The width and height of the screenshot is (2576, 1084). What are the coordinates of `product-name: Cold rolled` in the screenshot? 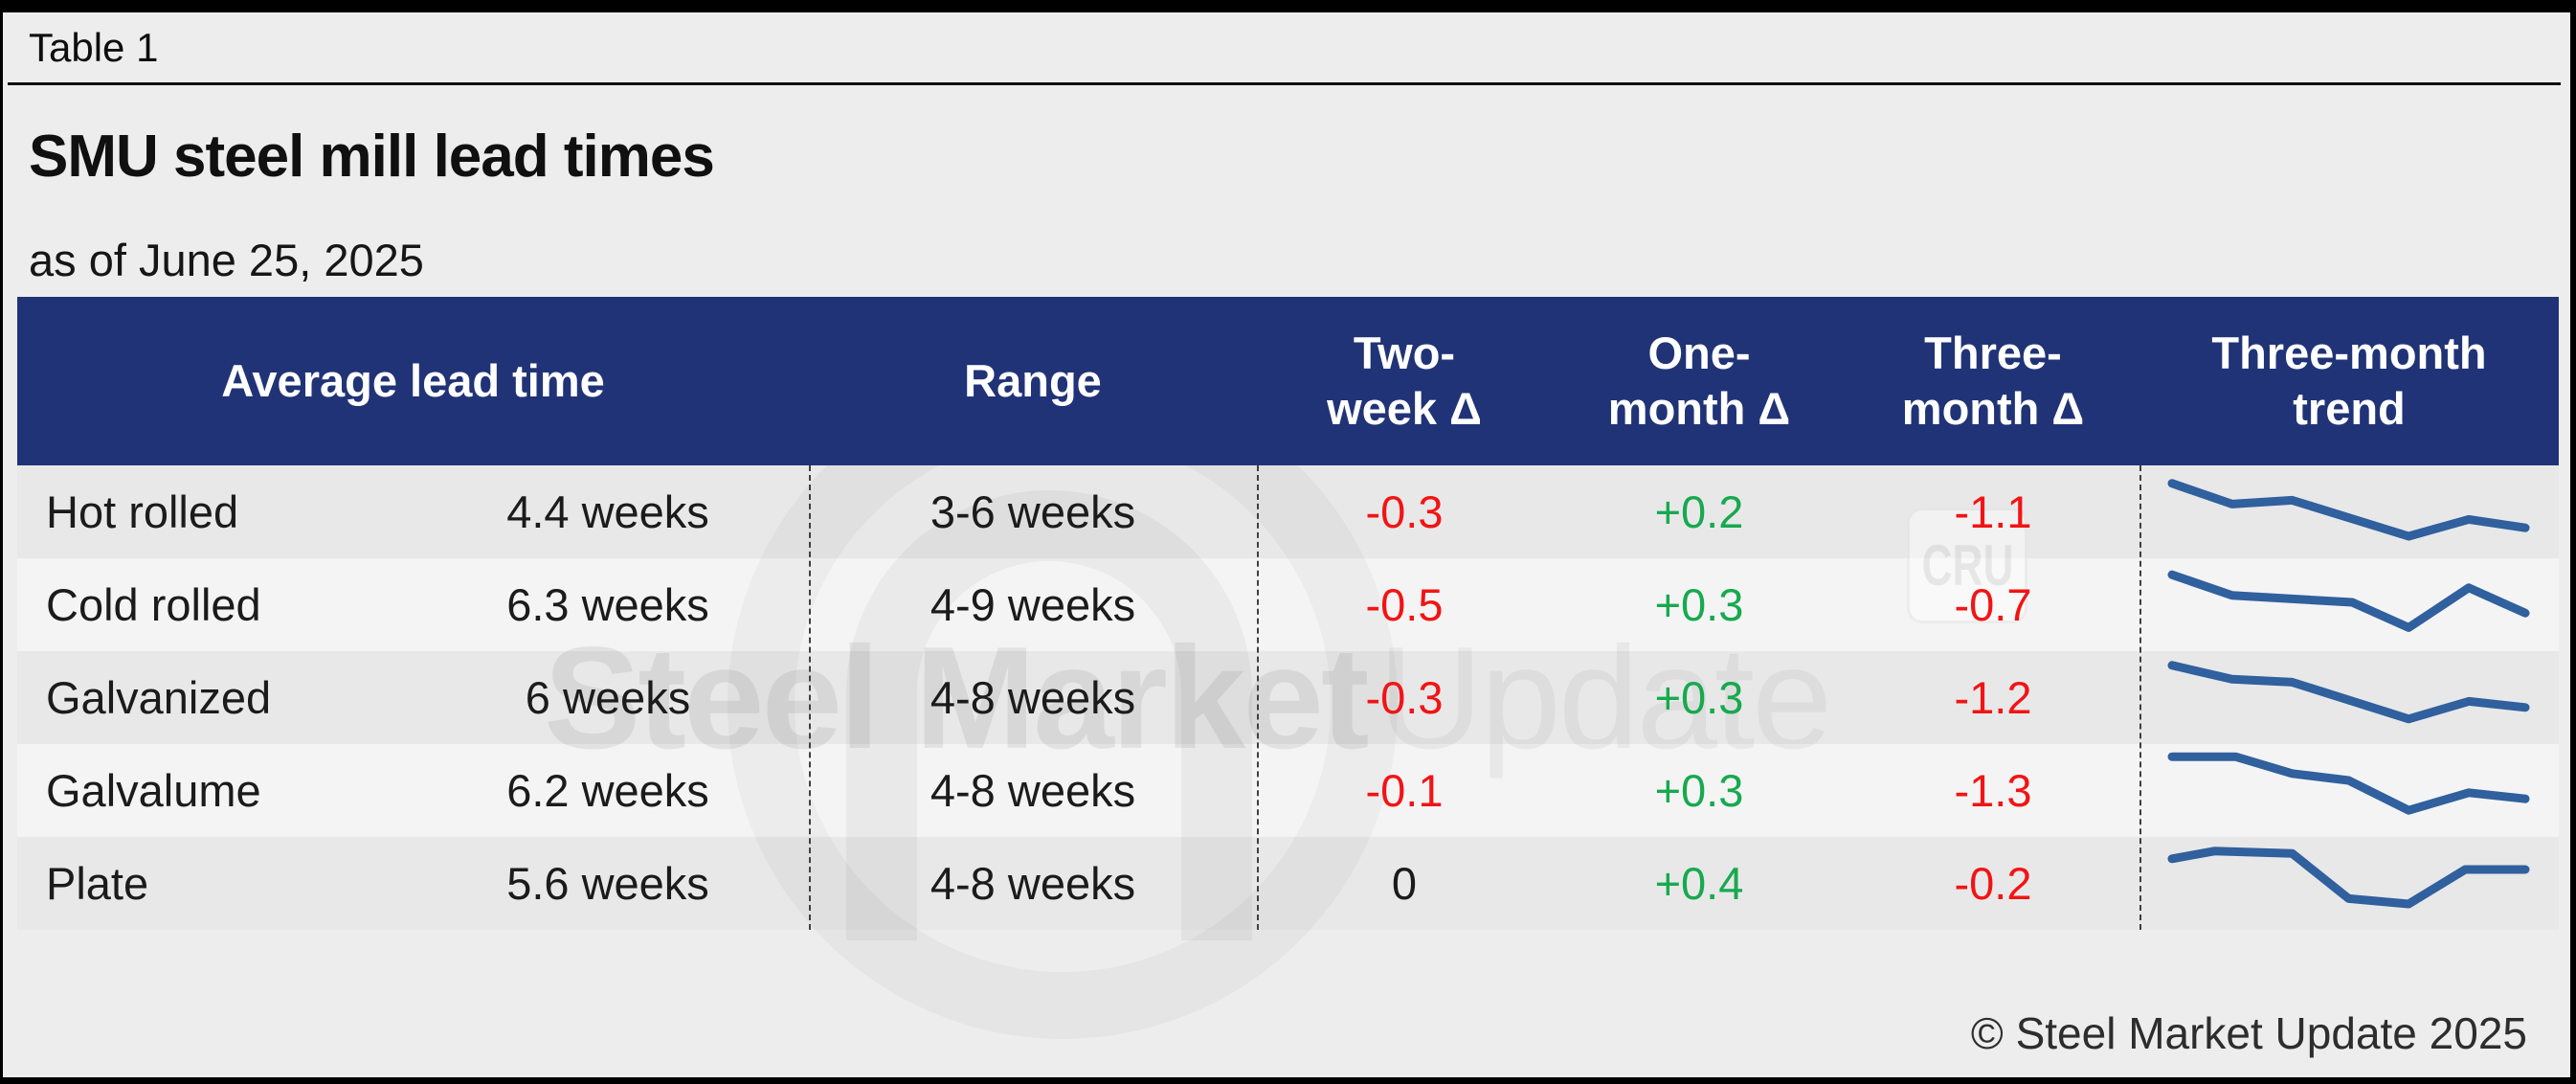 It's located at (154, 605).